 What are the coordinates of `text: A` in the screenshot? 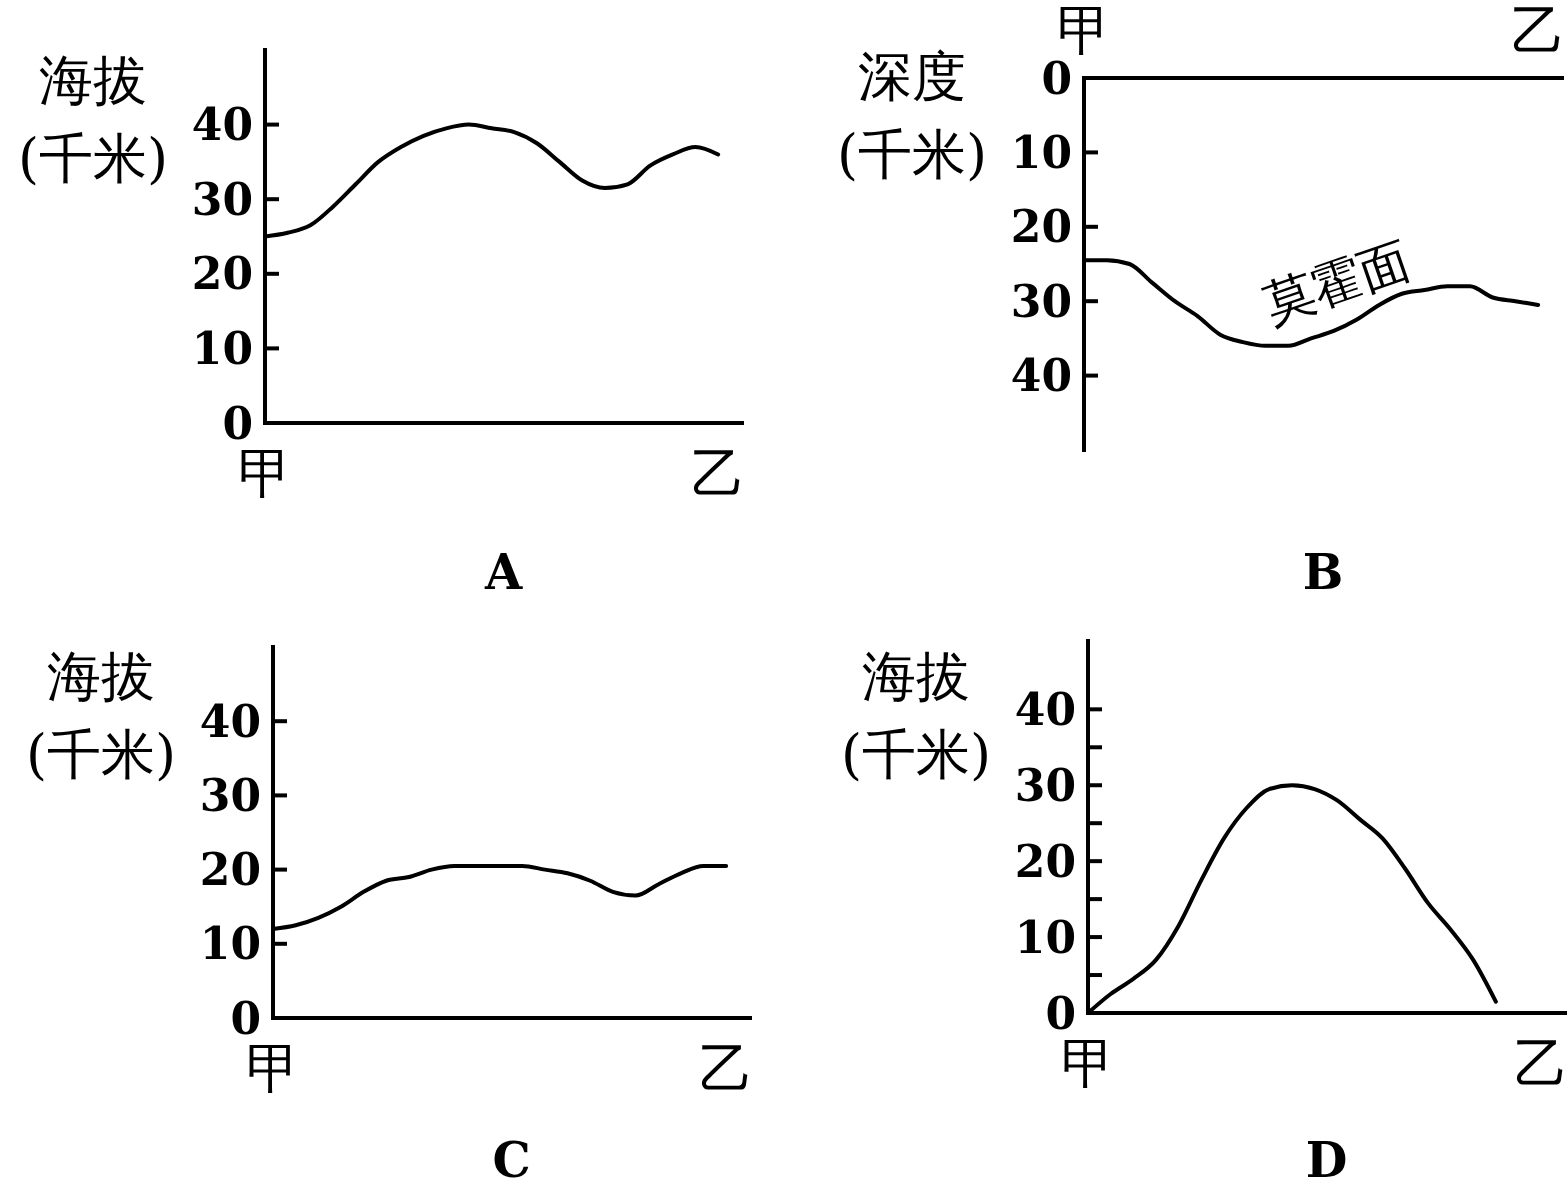 It's located at (503, 572).